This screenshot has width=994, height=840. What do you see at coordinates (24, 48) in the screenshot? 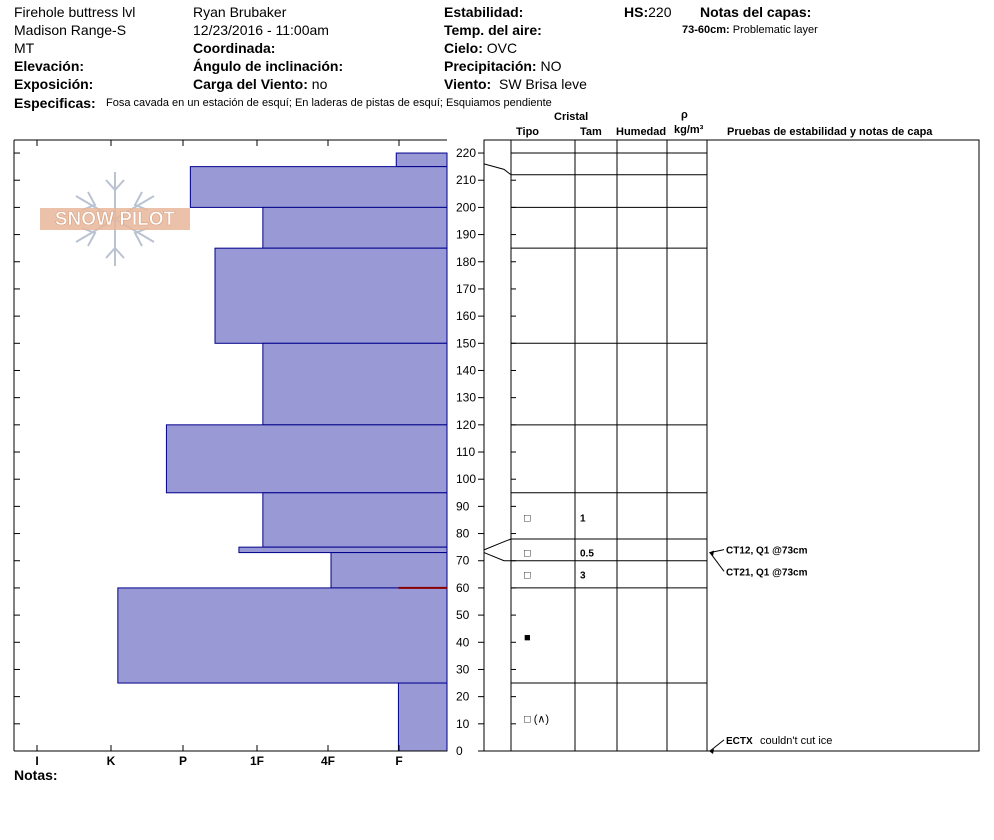
I see `state: MT` at bounding box center [24, 48].